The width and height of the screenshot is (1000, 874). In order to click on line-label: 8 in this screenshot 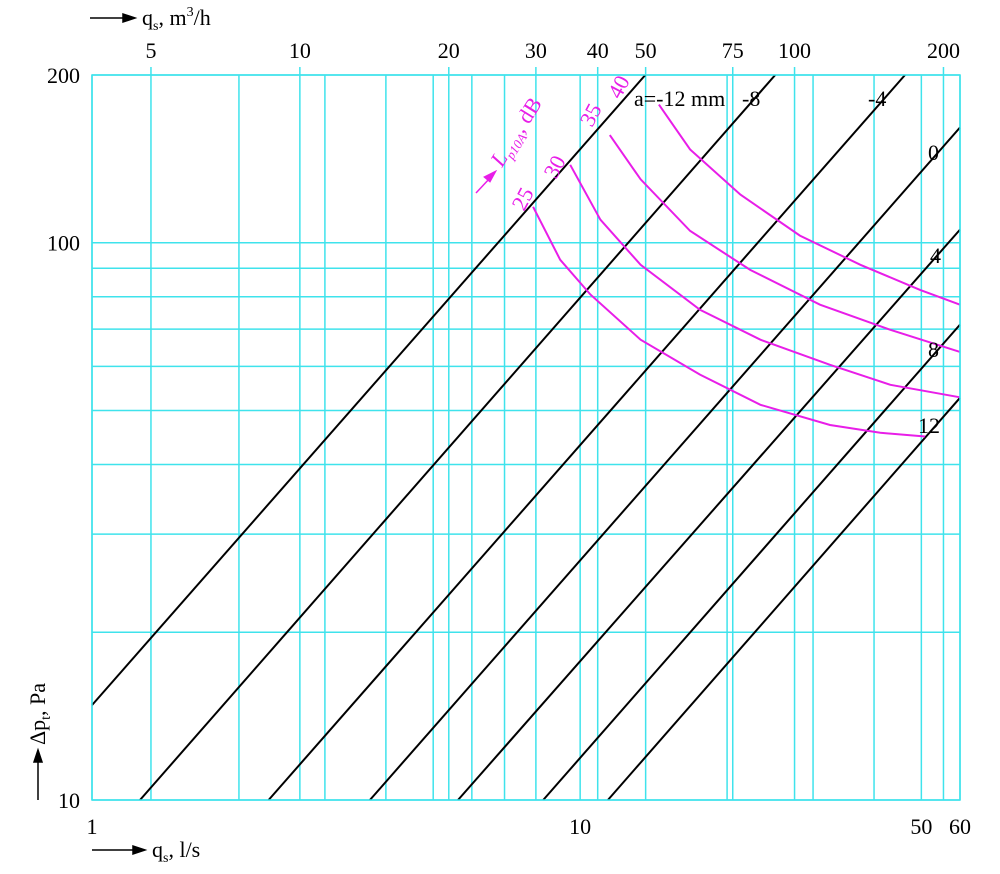, I will do `click(933, 349)`.